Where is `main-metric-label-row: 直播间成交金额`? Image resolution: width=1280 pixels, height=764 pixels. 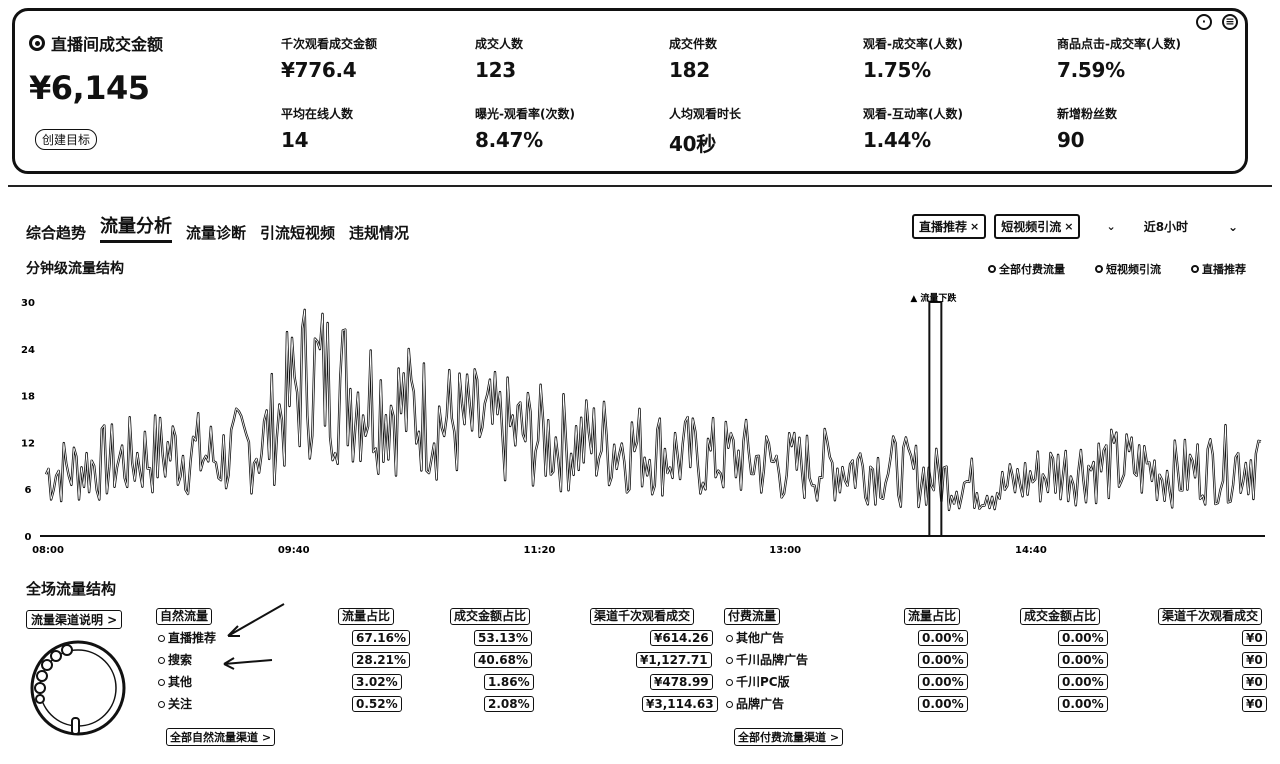 main-metric-label-row: 直播间成交金额 is located at coordinates (96, 43).